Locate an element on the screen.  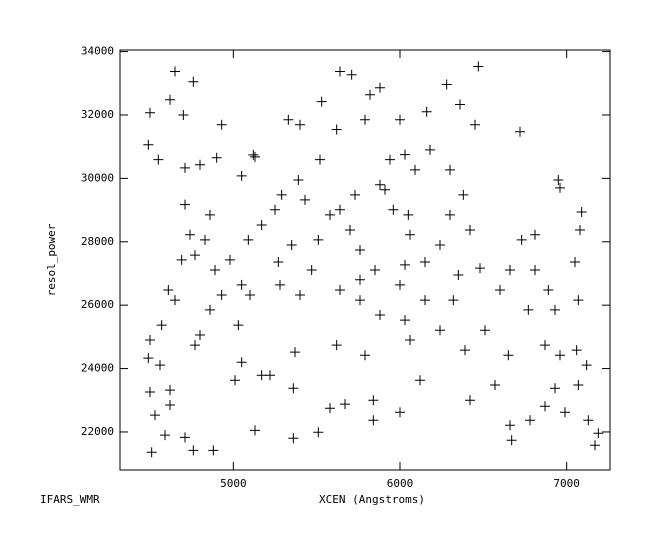
y-tick-label: 24000 is located at coordinates (97, 368).